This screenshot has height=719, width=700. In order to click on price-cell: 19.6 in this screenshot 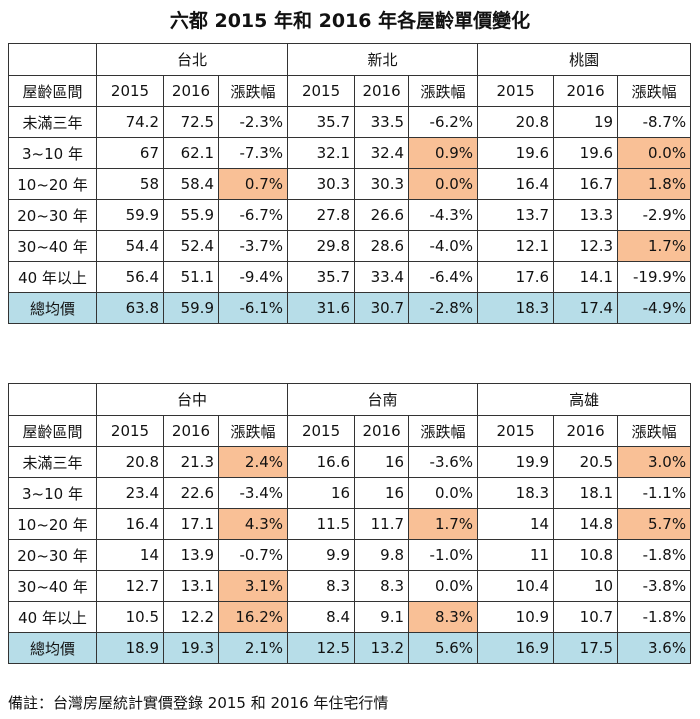, I will do `click(516, 153)`.